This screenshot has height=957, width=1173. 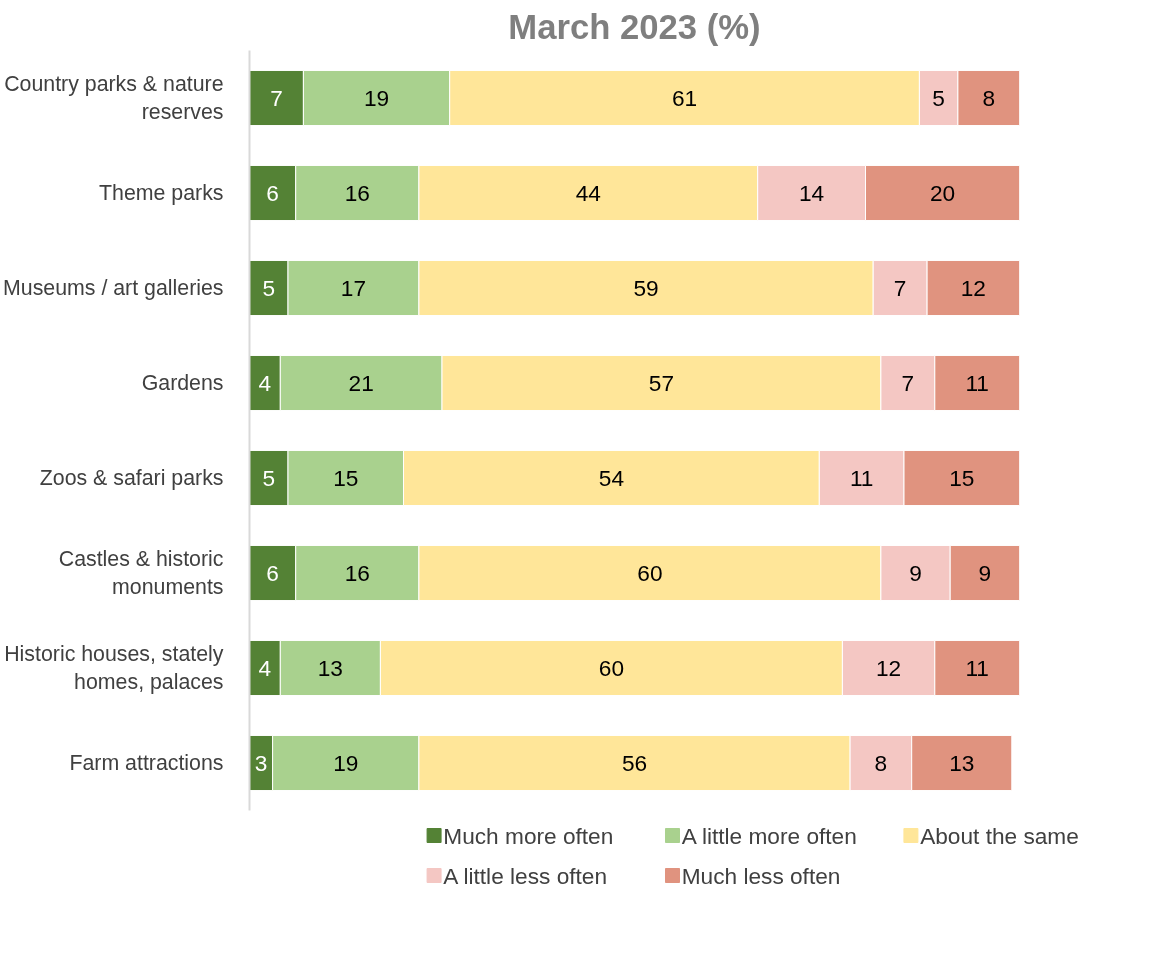 What do you see at coordinates (942, 192) in the screenshot?
I see `data-label: 20` at bounding box center [942, 192].